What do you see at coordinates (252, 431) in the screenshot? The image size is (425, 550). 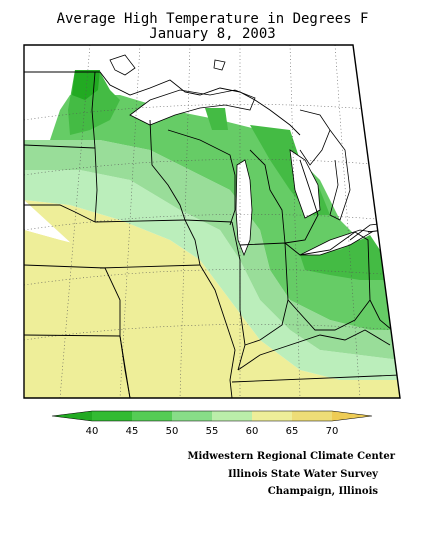 I see `legend-label: 60` at bounding box center [252, 431].